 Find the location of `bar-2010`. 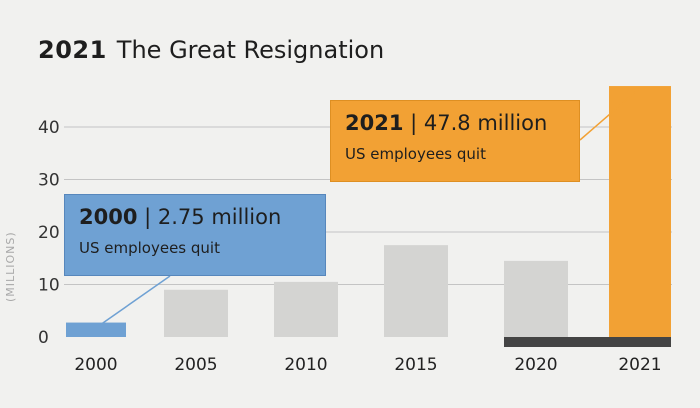

bar-2010 is located at coordinates (306, 309).